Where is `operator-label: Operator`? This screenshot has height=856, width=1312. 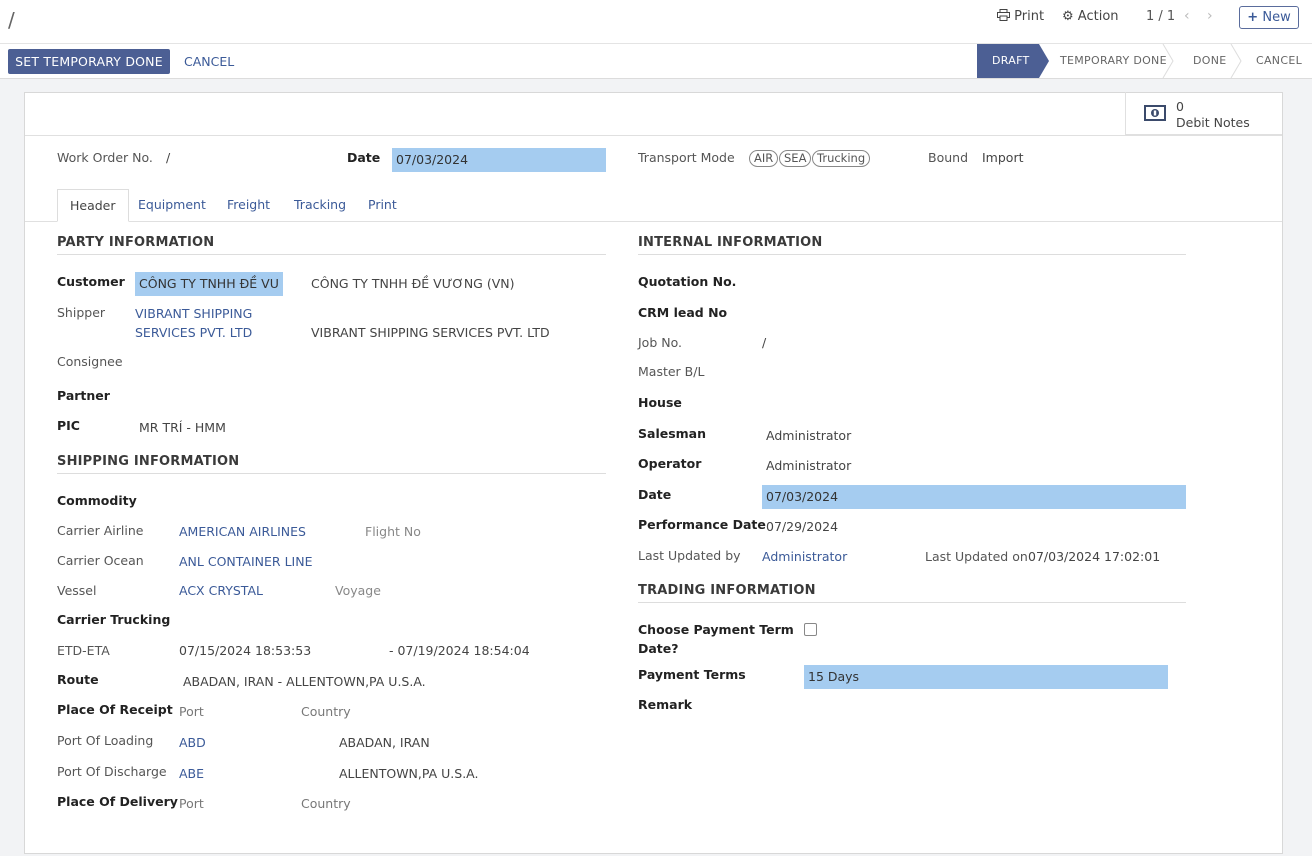 operator-label: Operator is located at coordinates (670, 463).